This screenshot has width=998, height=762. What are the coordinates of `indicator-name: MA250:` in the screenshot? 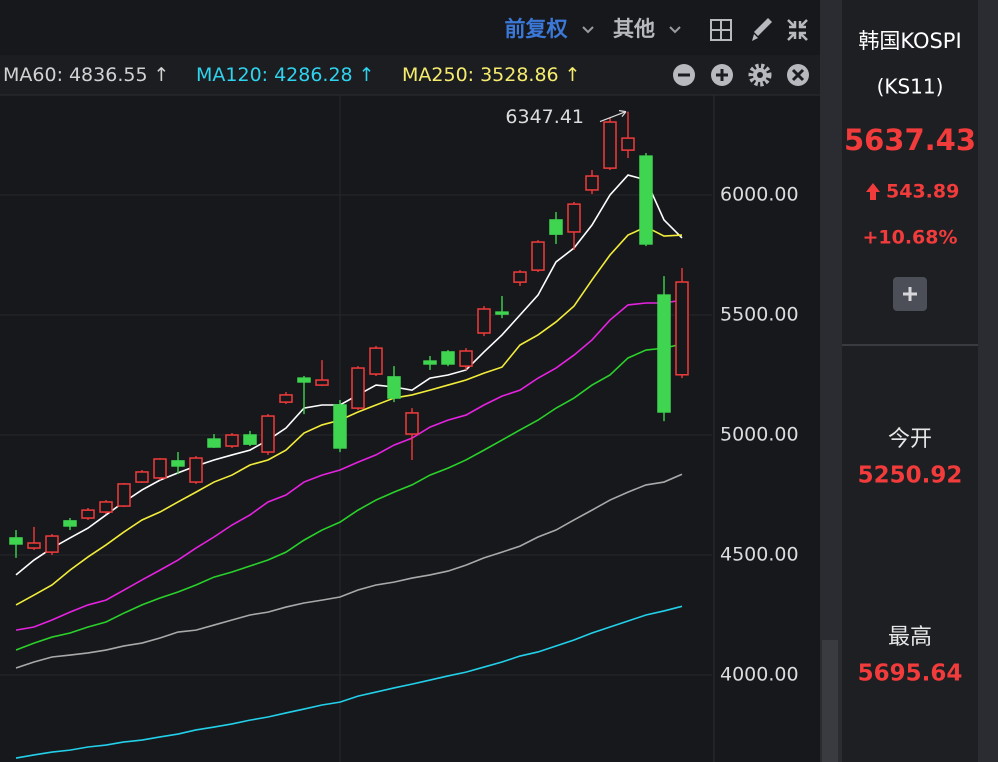 It's located at (438, 75).